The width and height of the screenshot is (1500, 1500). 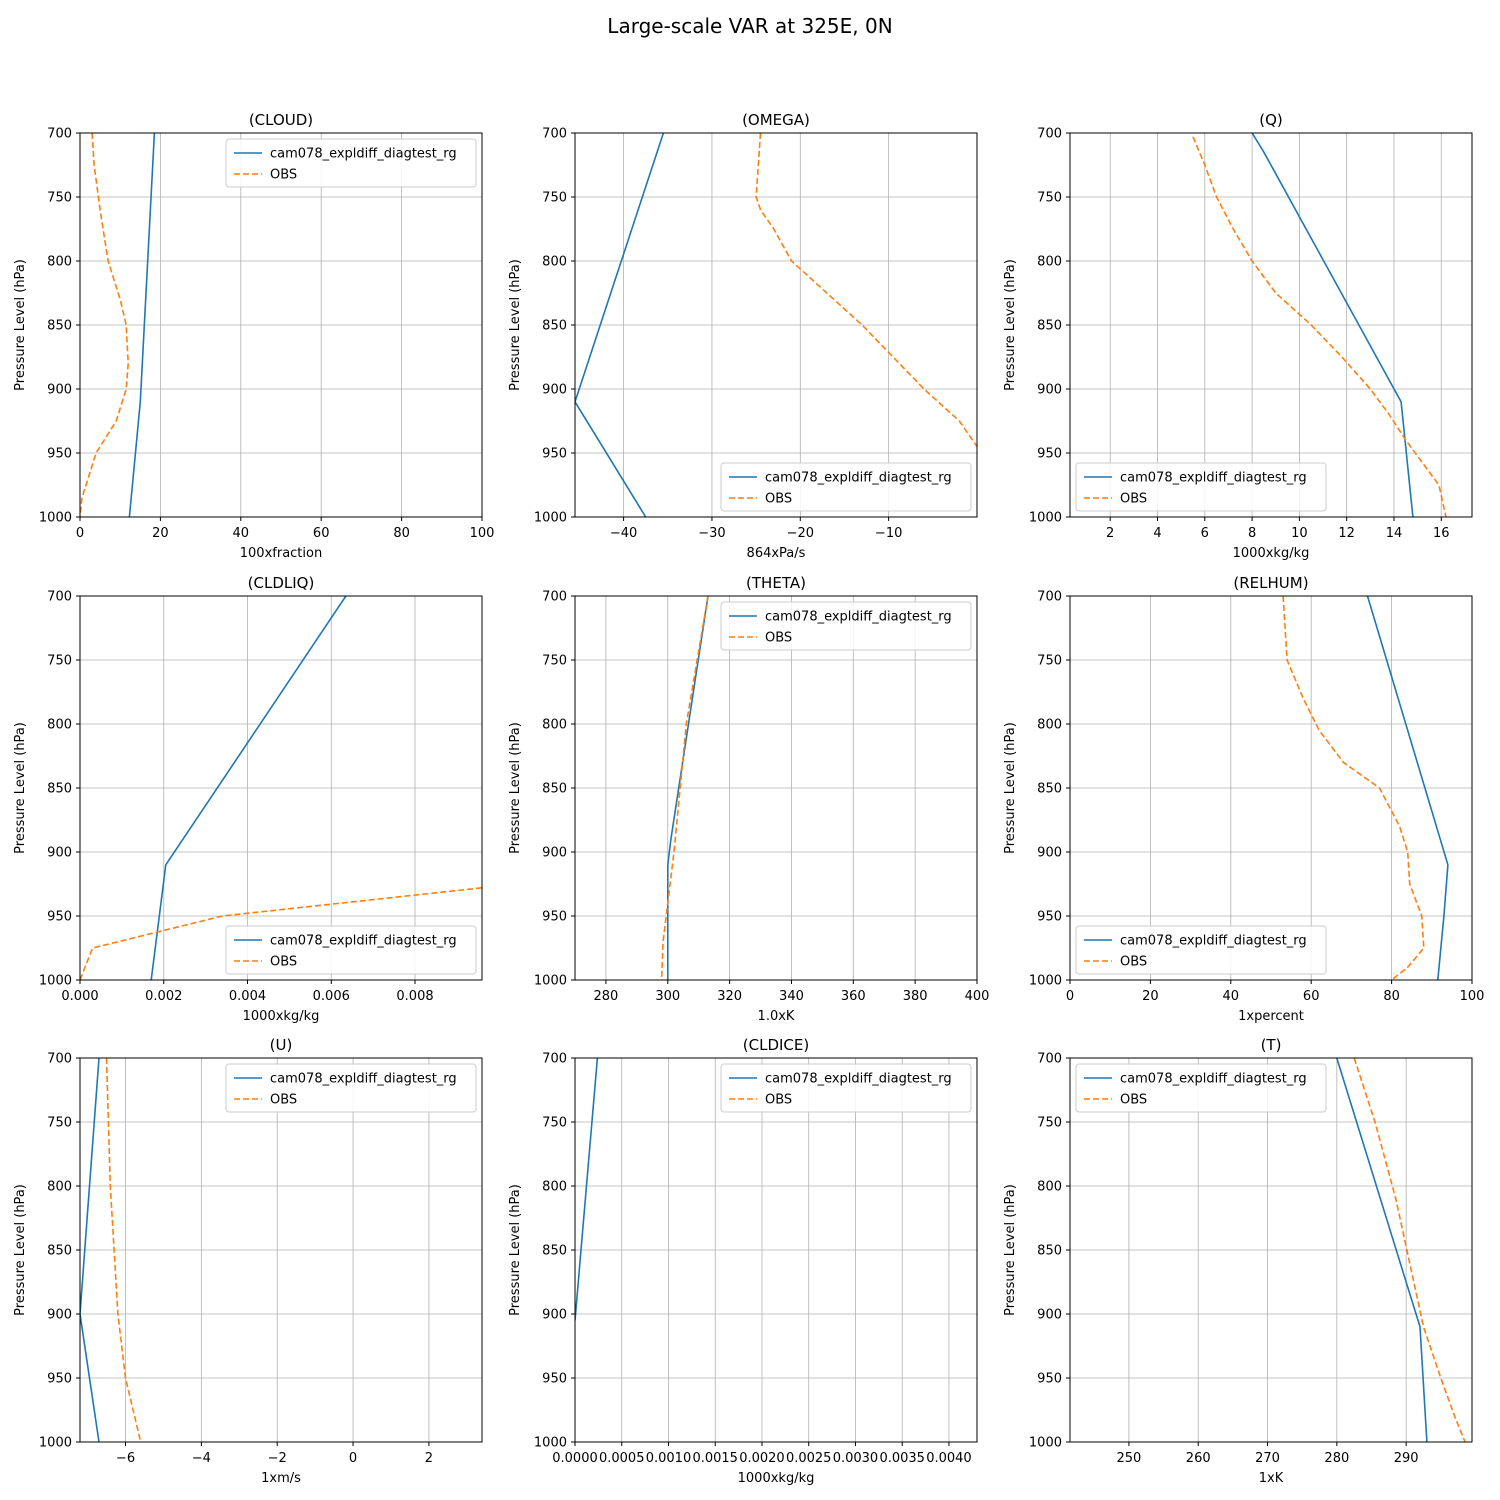 I want to click on x-tick-label: 0.0000, so click(x=575, y=1458).